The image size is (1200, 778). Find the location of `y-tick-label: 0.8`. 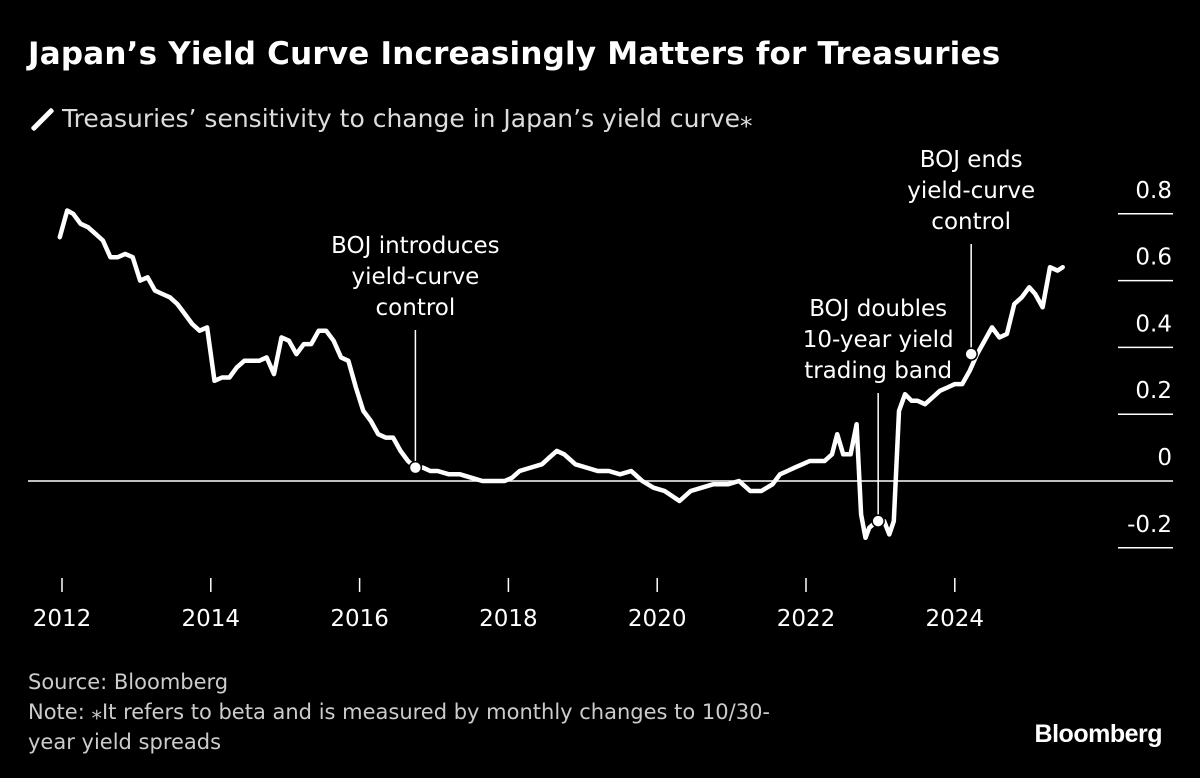

y-tick-label: 0.8 is located at coordinates (1153, 191).